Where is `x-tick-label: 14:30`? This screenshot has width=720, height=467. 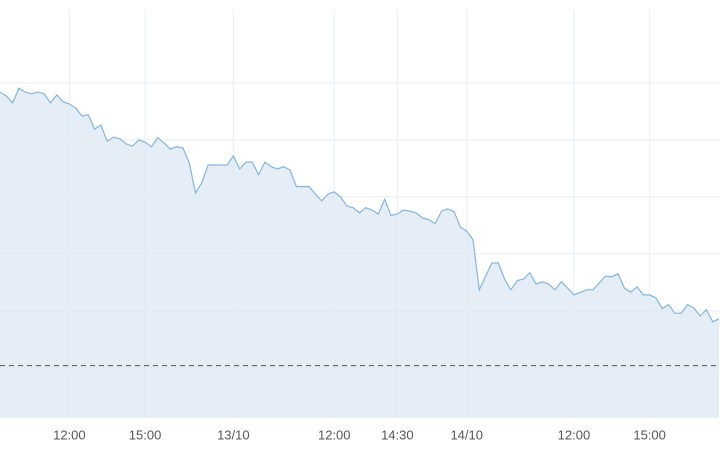
x-tick-label: 14:30 is located at coordinates (397, 434).